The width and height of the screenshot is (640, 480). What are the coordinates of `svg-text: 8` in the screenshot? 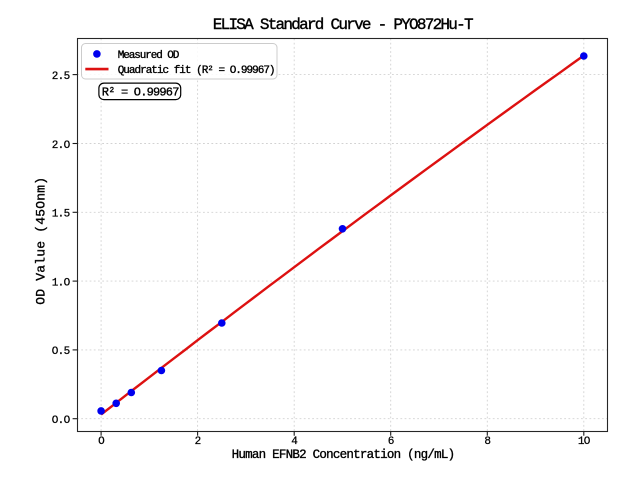 It's located at (487, 442).